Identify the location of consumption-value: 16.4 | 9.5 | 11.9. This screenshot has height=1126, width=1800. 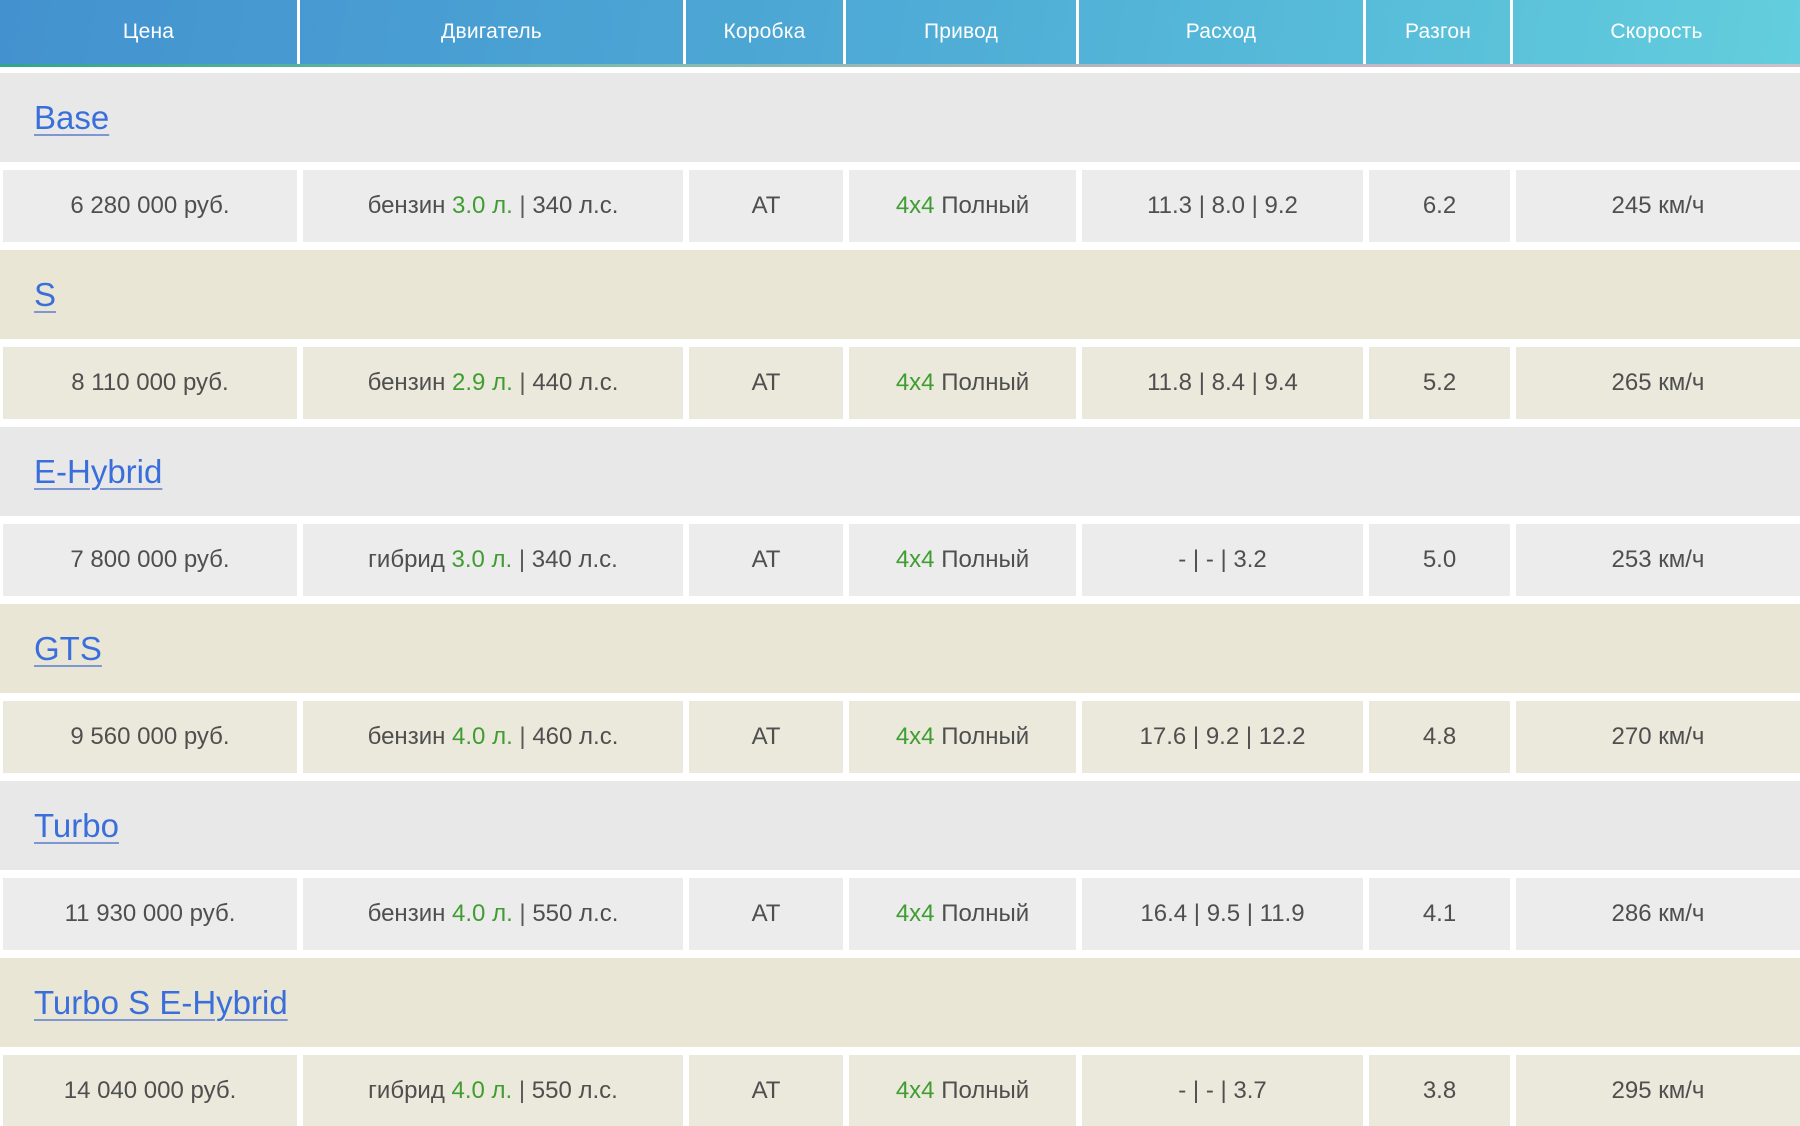
(1222, 913).